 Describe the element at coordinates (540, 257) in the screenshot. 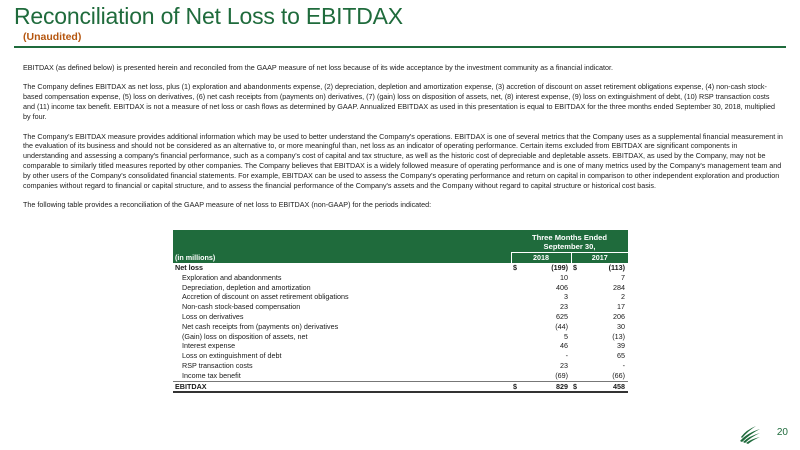

I see `column-header-2018: 2018` at that location.